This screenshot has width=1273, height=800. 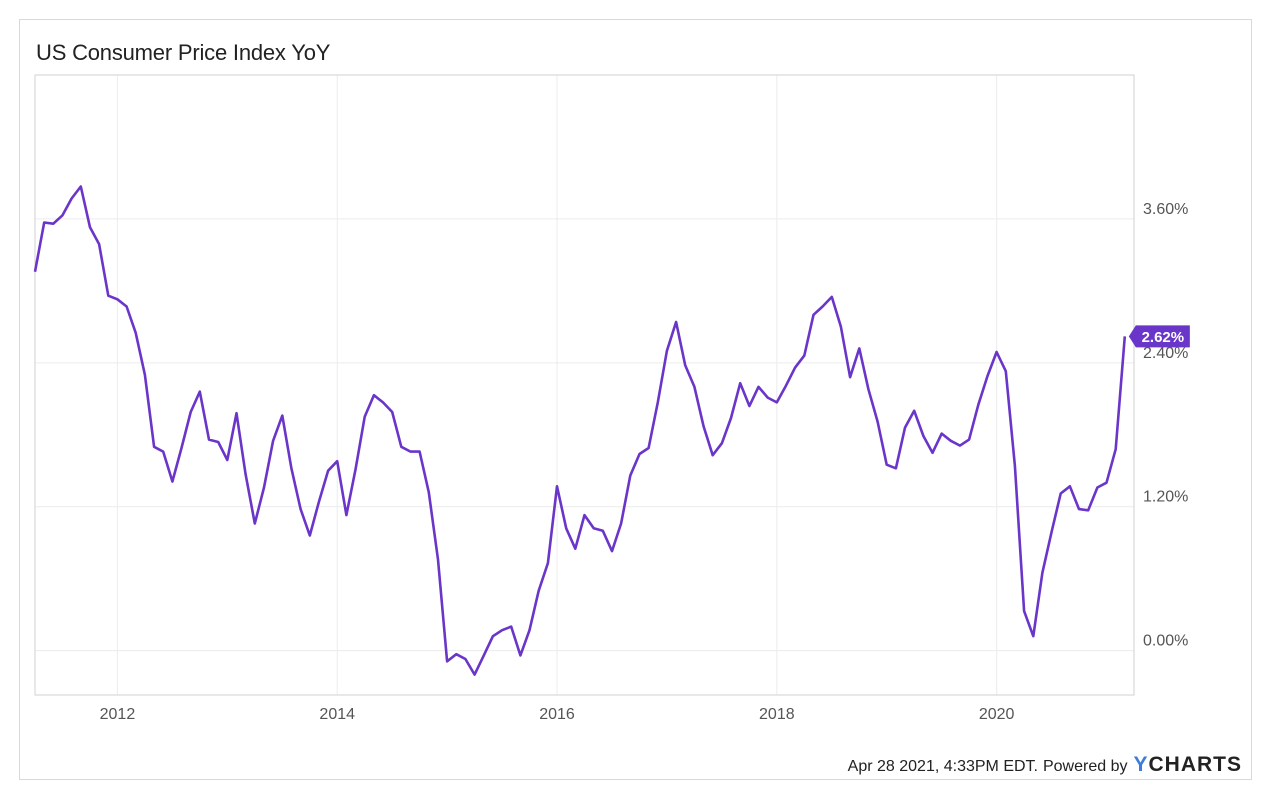 What do you see at coordinates (777, 714) in the screenshot?
I see `x-tick-label: 2018` at bounding box center [777, 714].